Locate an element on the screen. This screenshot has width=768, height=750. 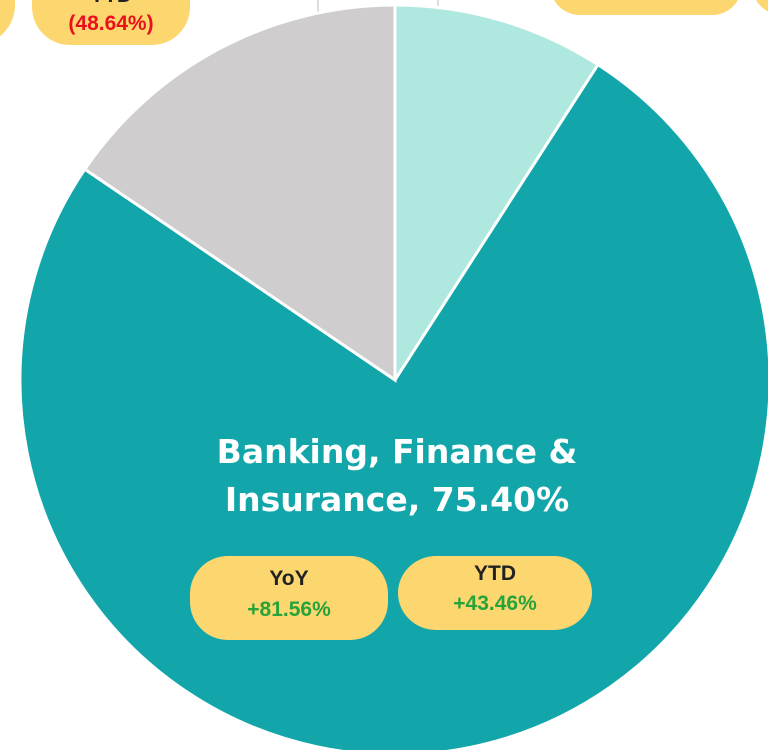
slice-label: Banking, Finance & Insurance, 75.40% is located at coordinates (397, 475).